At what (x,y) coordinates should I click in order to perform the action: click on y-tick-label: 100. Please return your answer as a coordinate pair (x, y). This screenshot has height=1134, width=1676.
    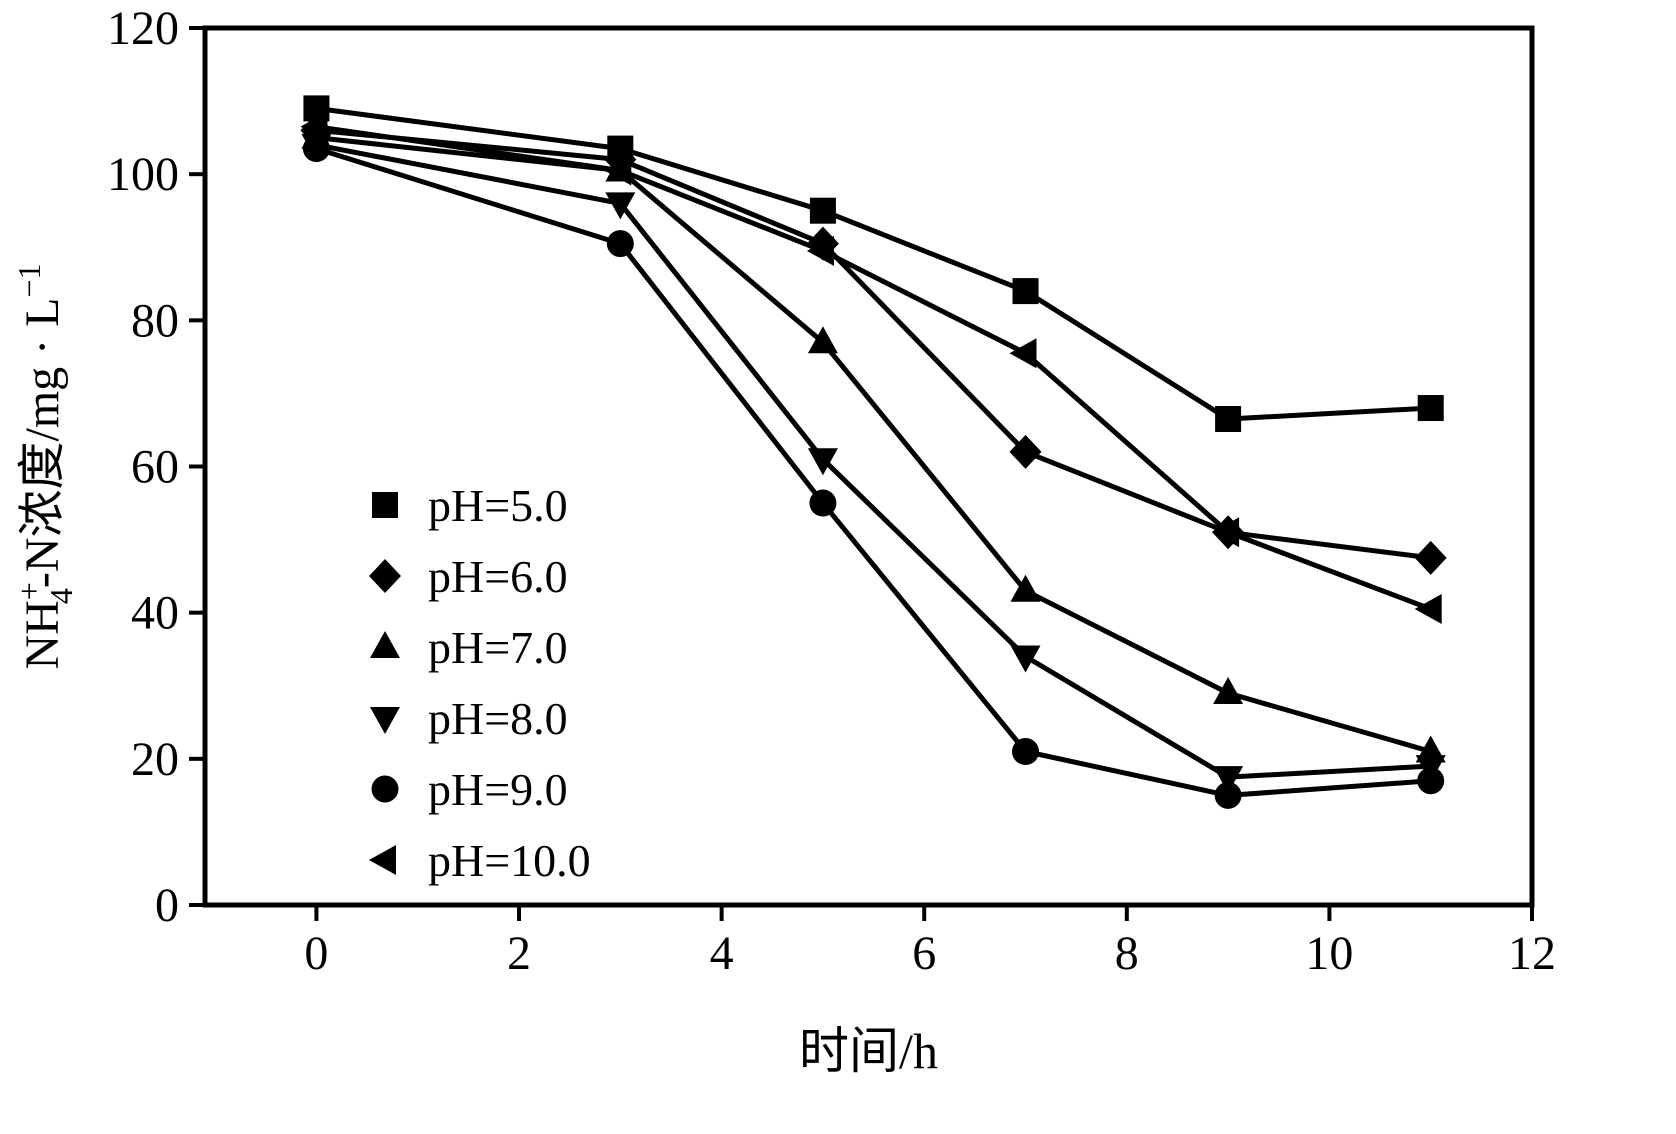
    Looking at the image, I should click on (143, 174).